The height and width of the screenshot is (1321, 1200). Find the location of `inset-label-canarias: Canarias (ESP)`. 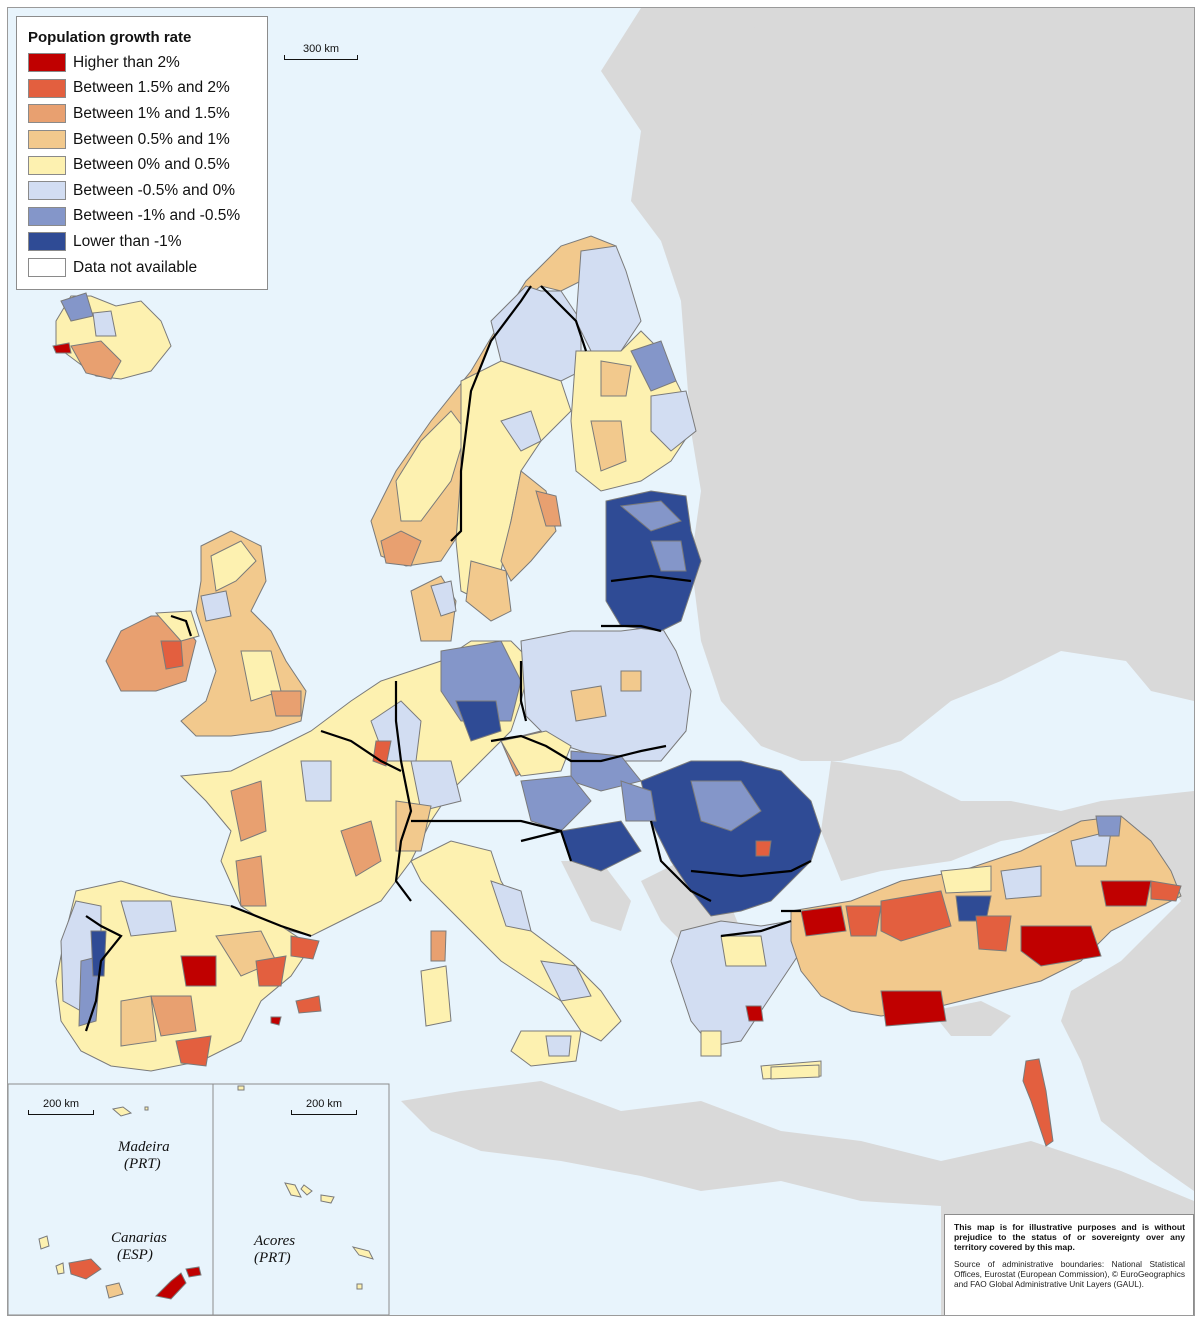

inset-label-canarias: Canarias (ESP) is located at coordinates (139, 1247).